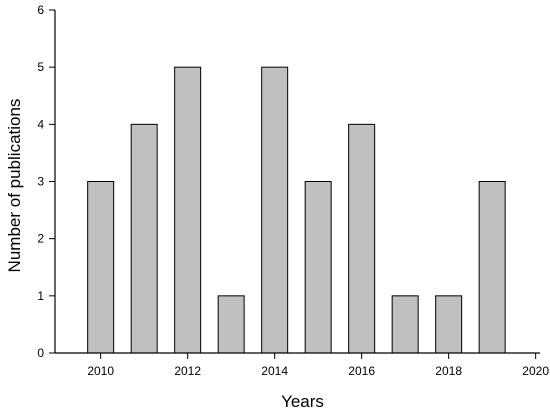 This screenshot has height=414, width=550. I want to click on bar-2013, so click(231, 324).